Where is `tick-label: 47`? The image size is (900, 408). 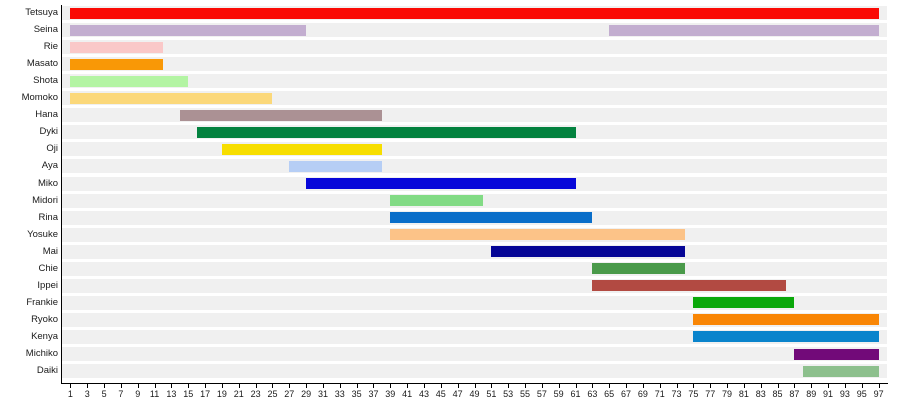
tick-label: 47 is located at coordinates (457, 394).